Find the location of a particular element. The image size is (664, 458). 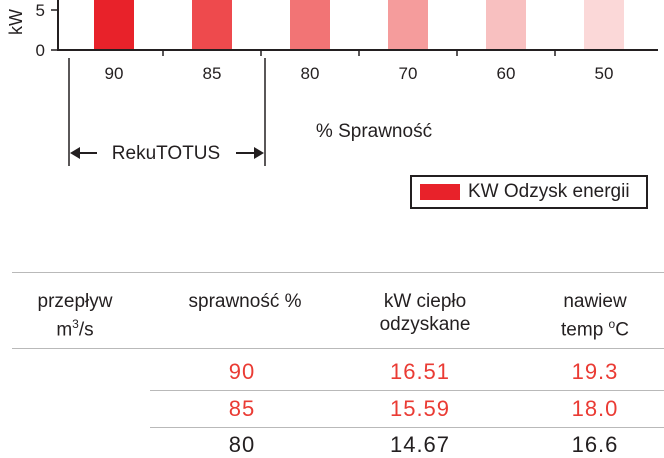

x-tick-label: 70 is located at coordinates (408, 73).